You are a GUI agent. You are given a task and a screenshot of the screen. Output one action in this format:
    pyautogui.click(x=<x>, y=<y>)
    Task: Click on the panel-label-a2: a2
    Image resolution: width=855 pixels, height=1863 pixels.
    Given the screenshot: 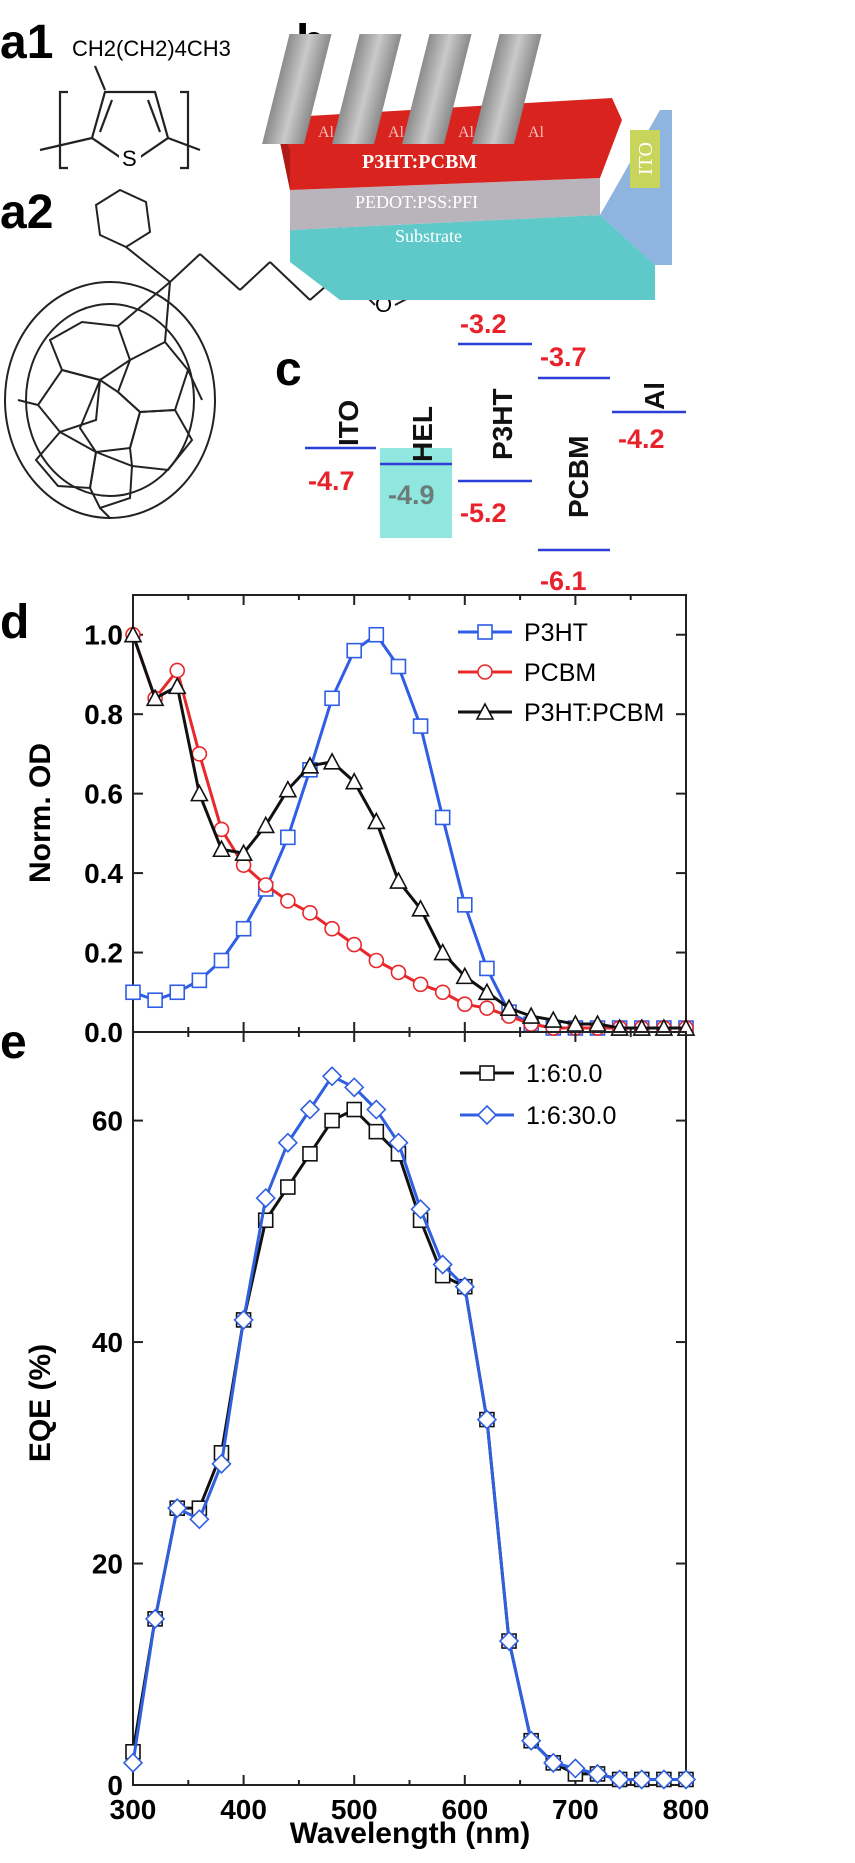 What is the action you would take?
    pyautogui.click(x=26, y=212)
    